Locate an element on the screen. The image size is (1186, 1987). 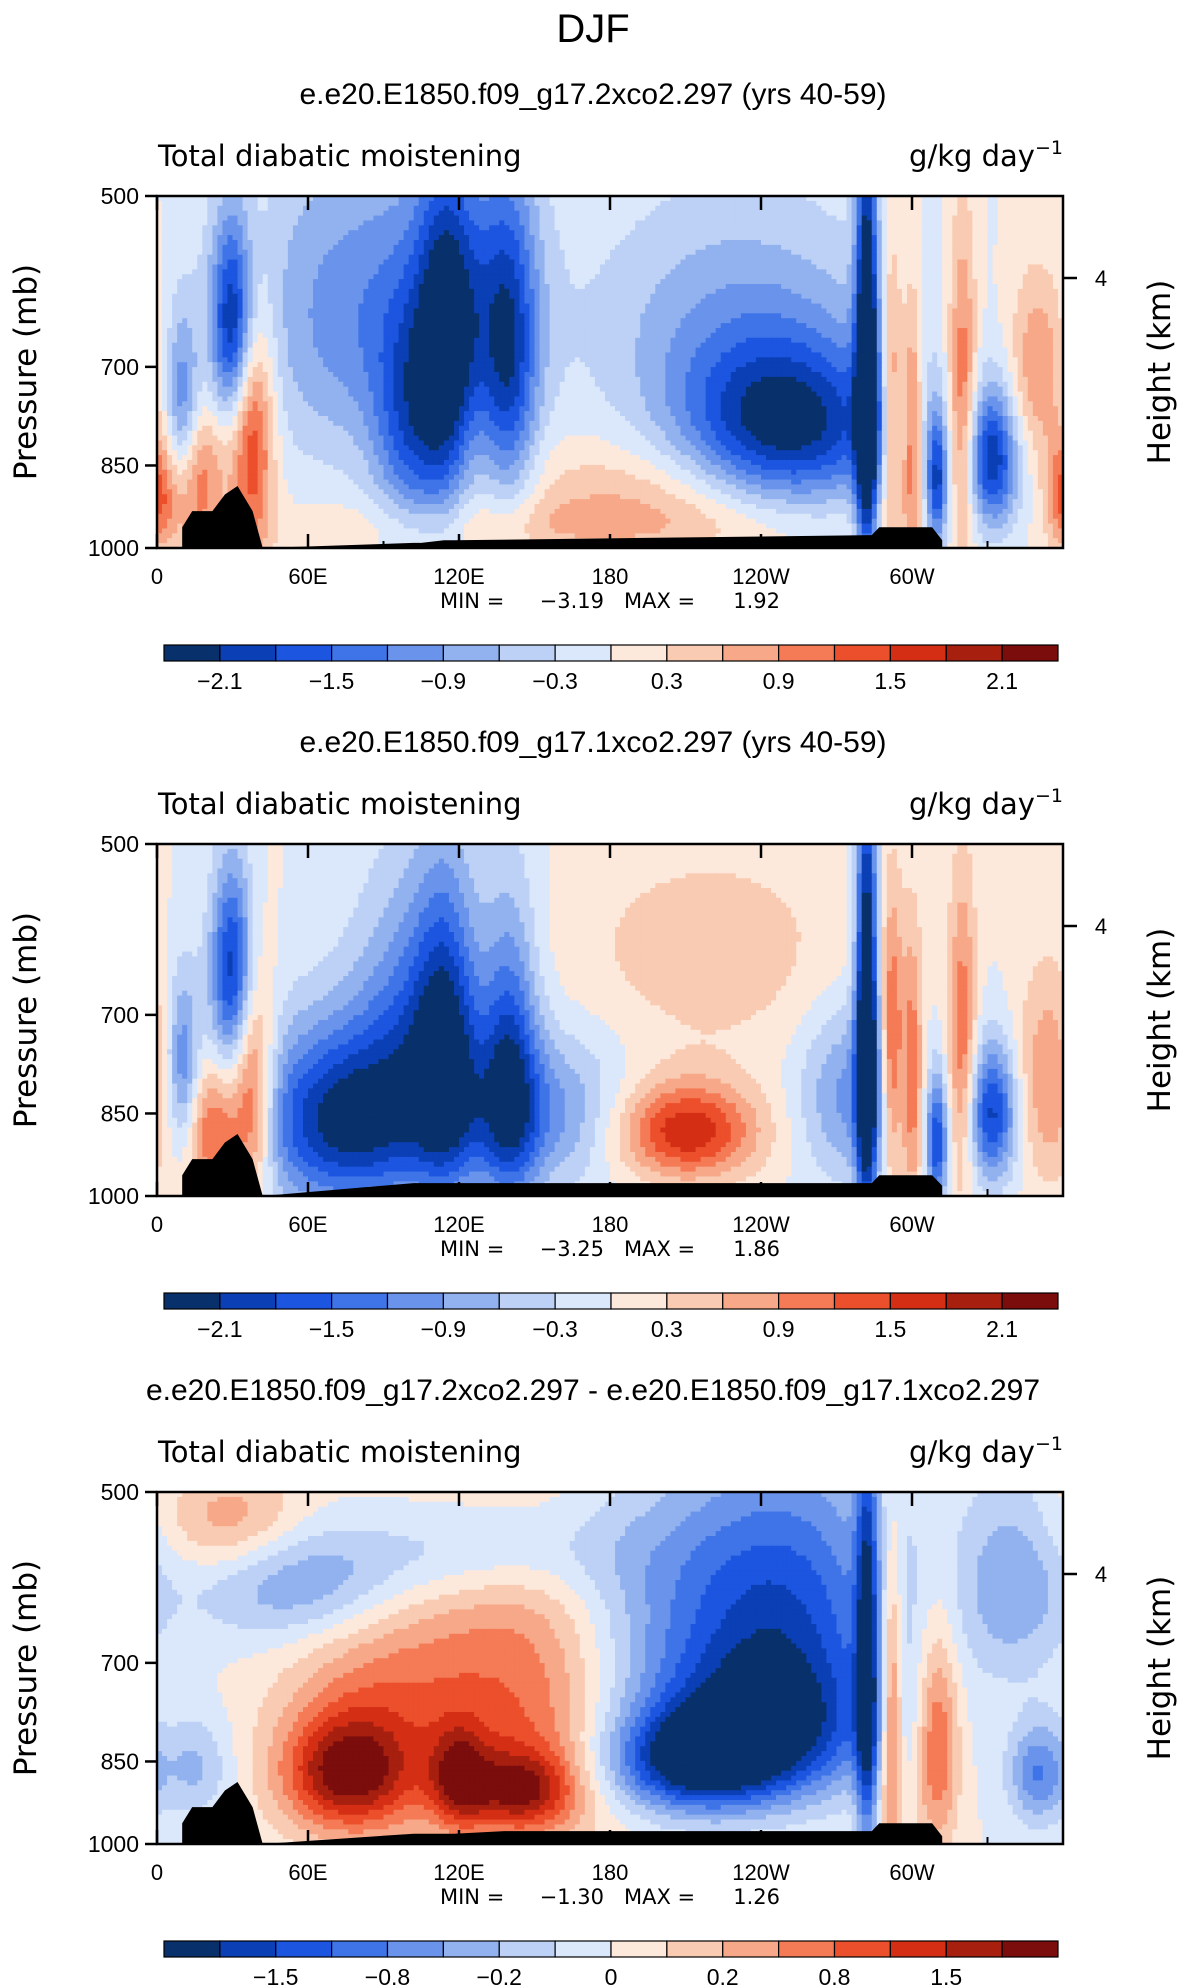
colorbar-label: −0.8 is located at coordinates (387, 1975).